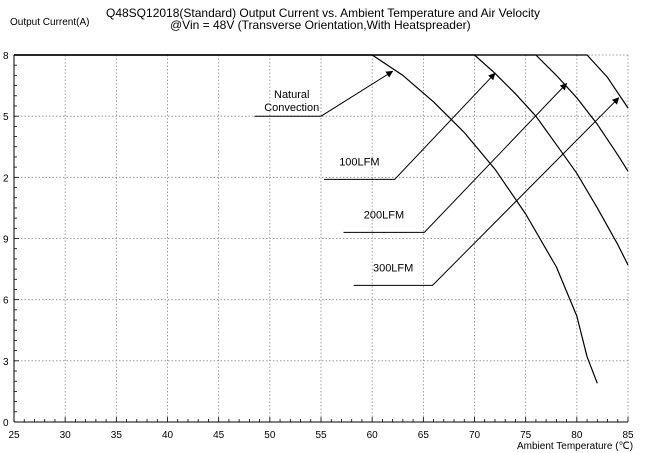 This screenshot has width=645, height=453. Describe the element at coordinates (270, 435) in the screenshot. I see `x-tick-label: 50` at that location.